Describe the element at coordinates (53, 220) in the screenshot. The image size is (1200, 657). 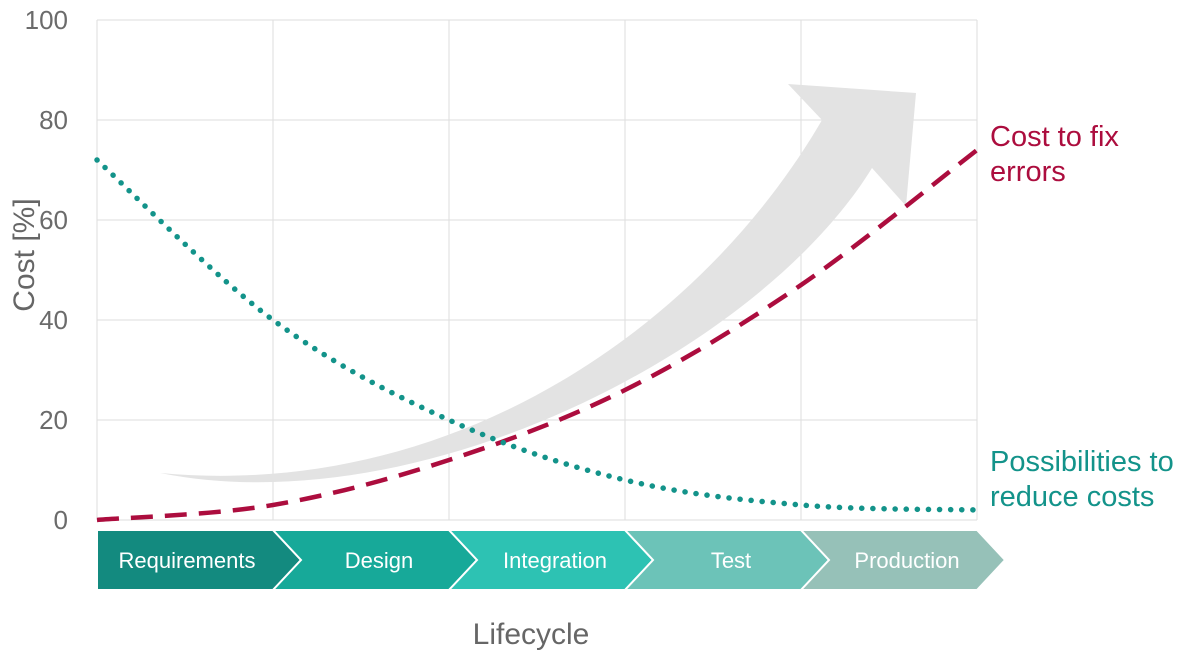
I see `y-tick-label: 60` at that location.